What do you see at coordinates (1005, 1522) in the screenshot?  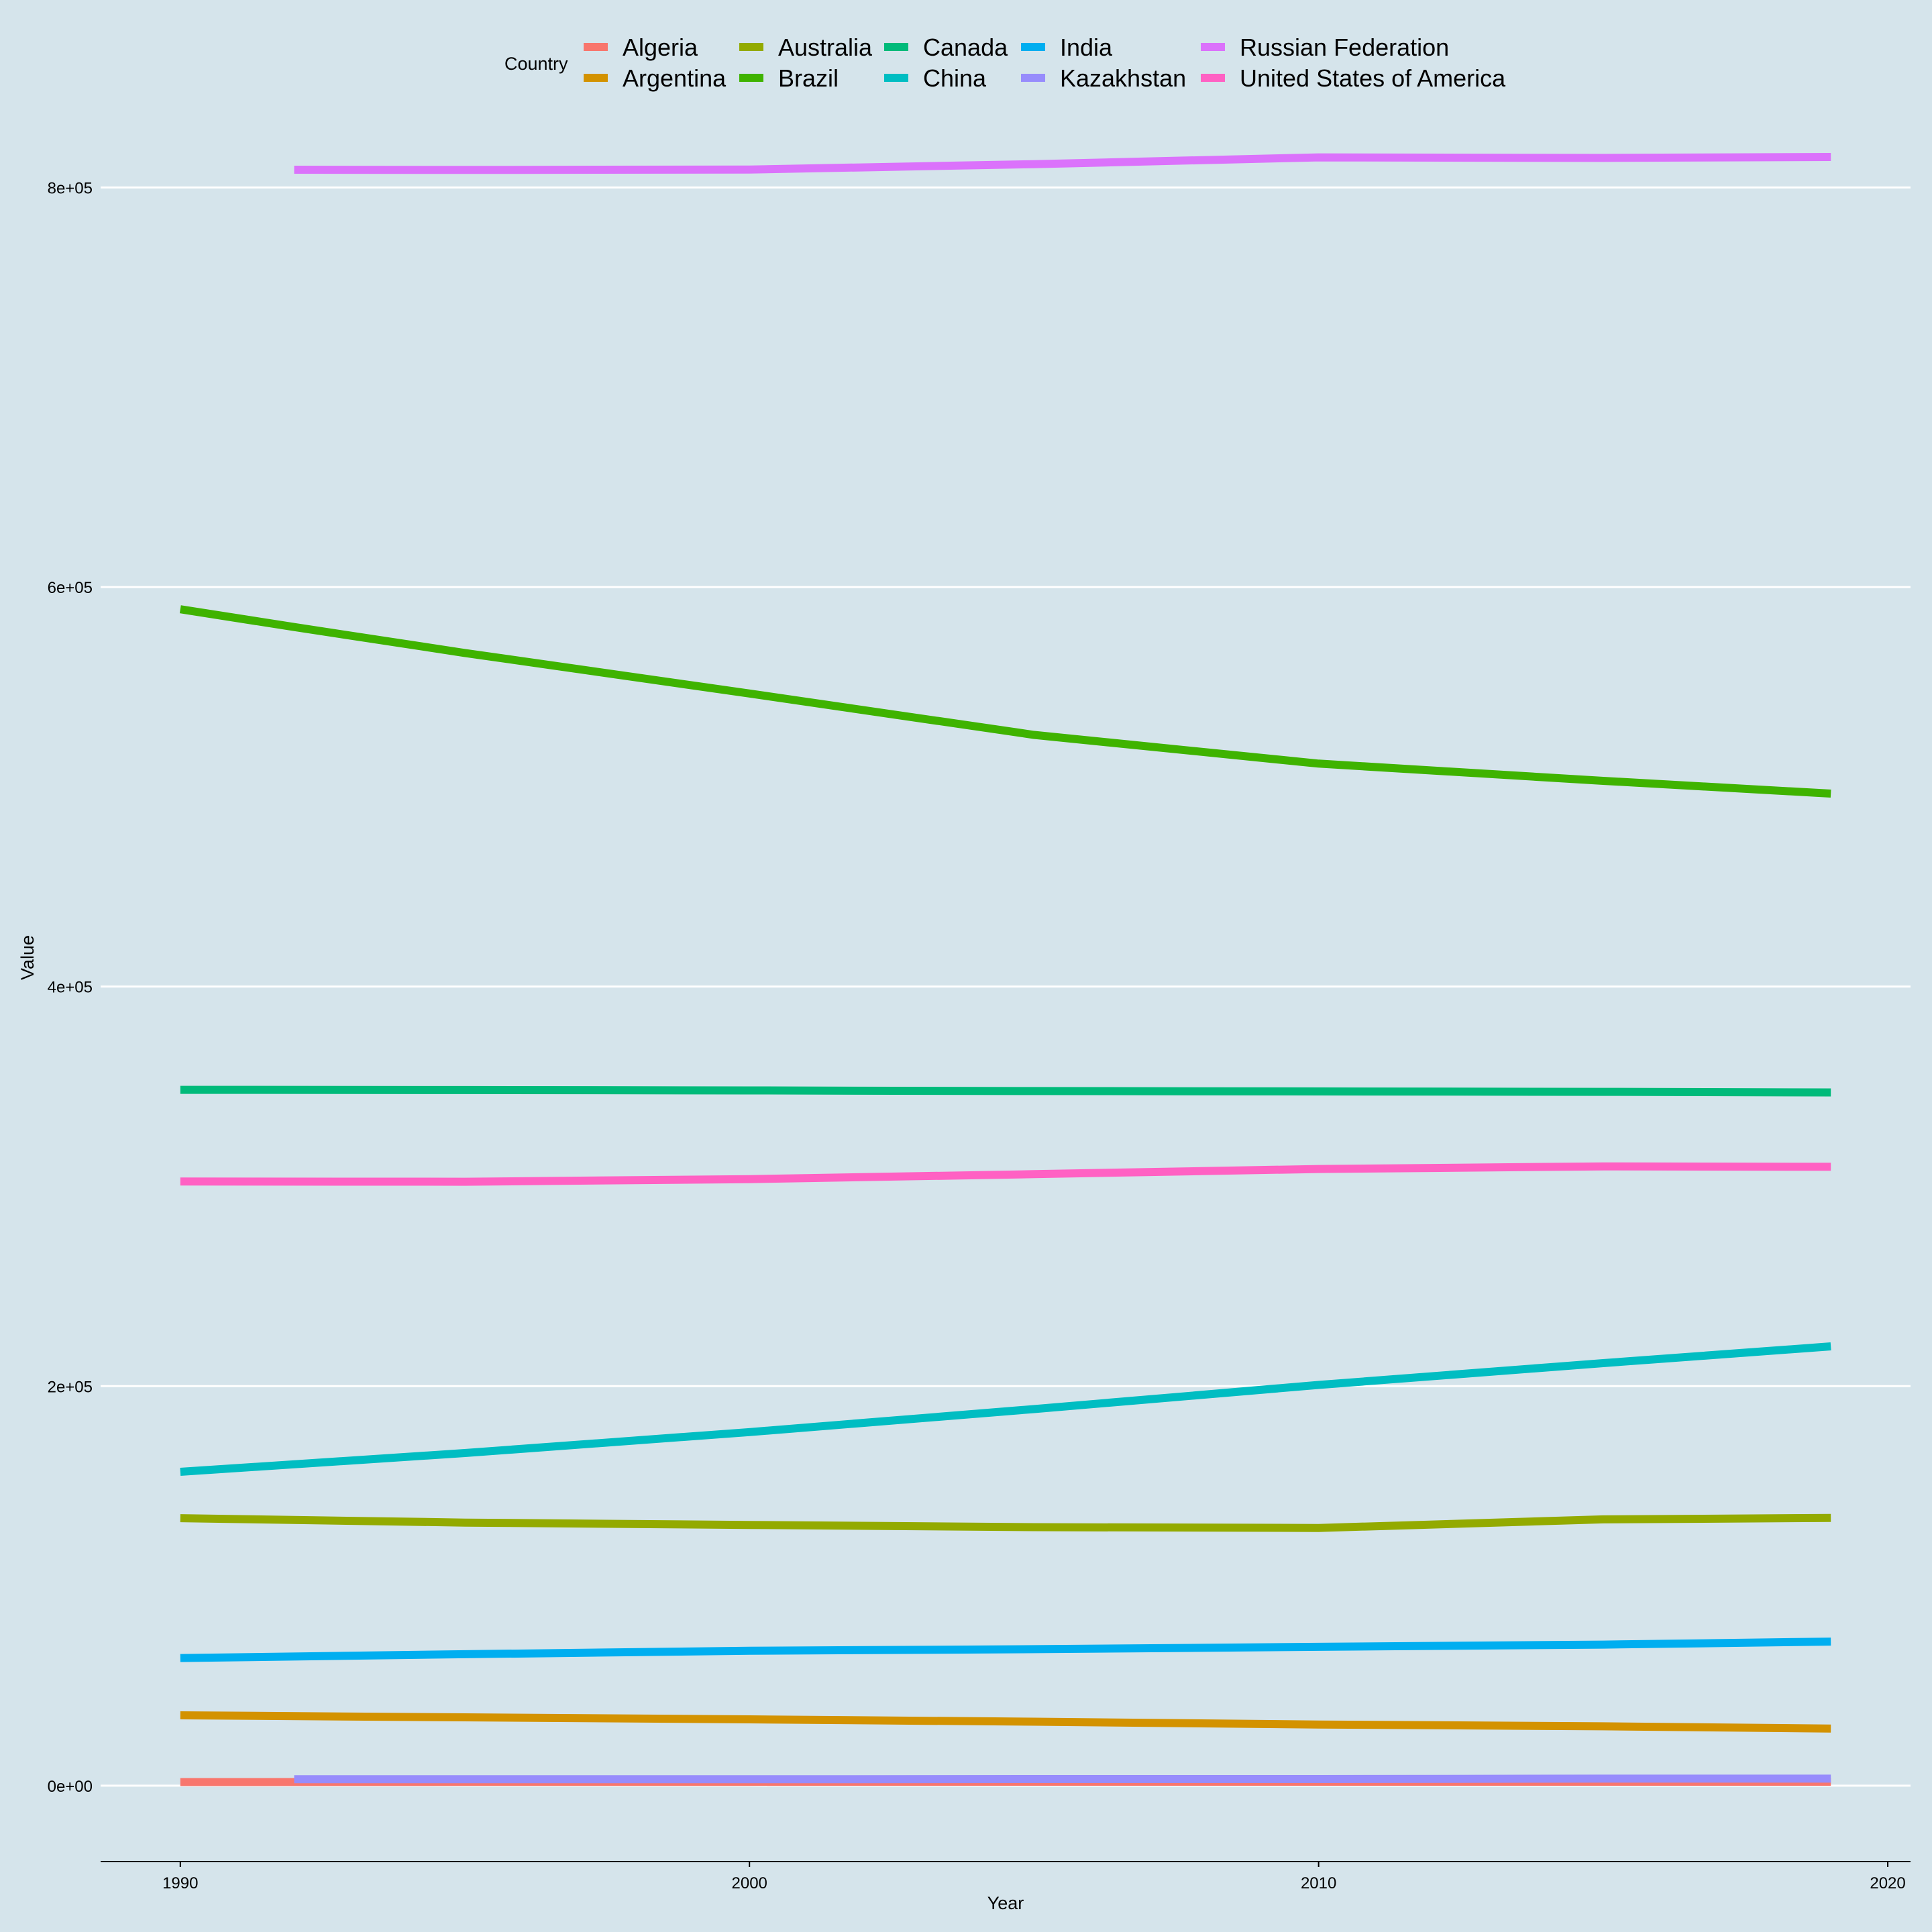 I see `series-line-australia` at bounding box center [1005, 1522].